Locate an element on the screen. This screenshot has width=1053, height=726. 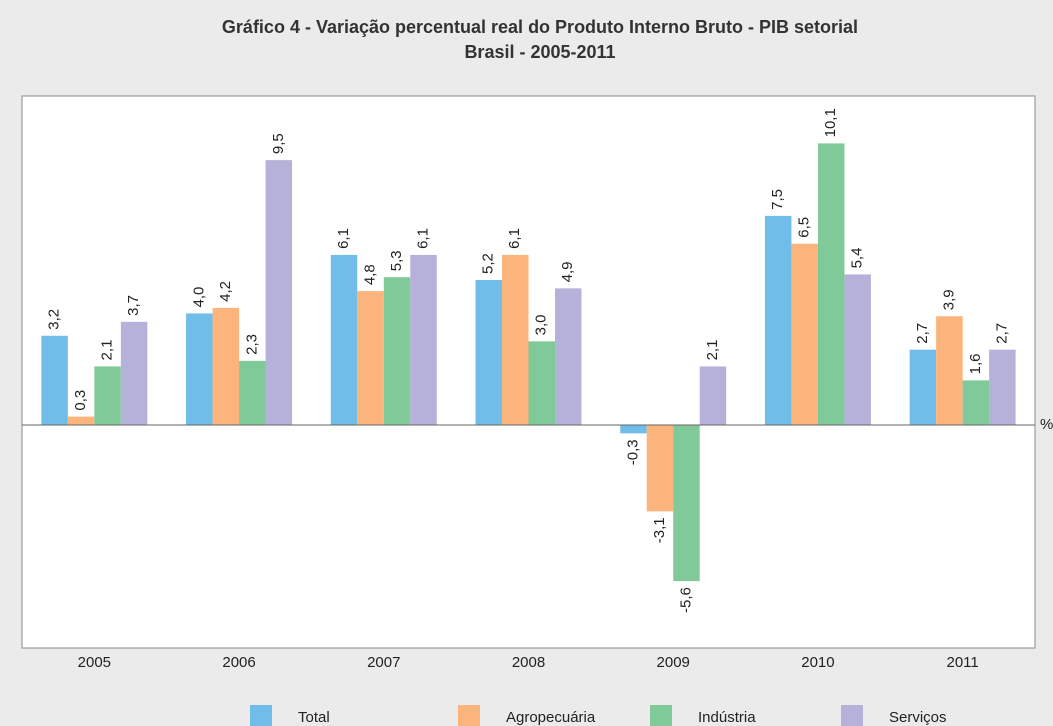
legend-label: Agropecuária is located at coordinates (551, 717).